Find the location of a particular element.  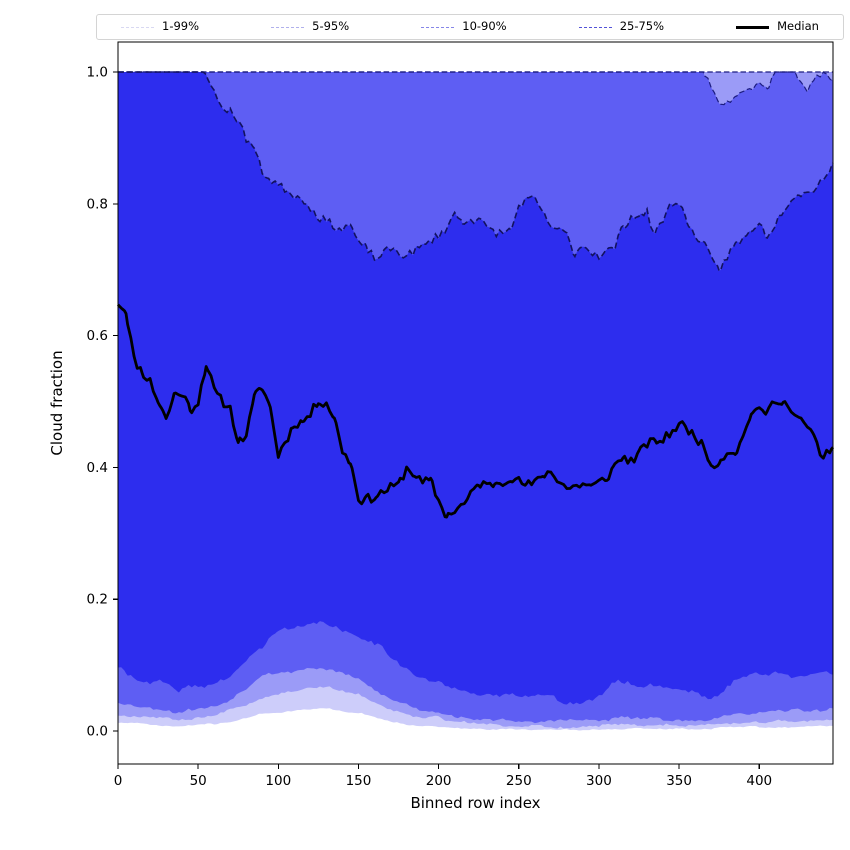

legend: 1-99% 5-95% 10-90% 25-75% Median is located at coordinates (470, 27).